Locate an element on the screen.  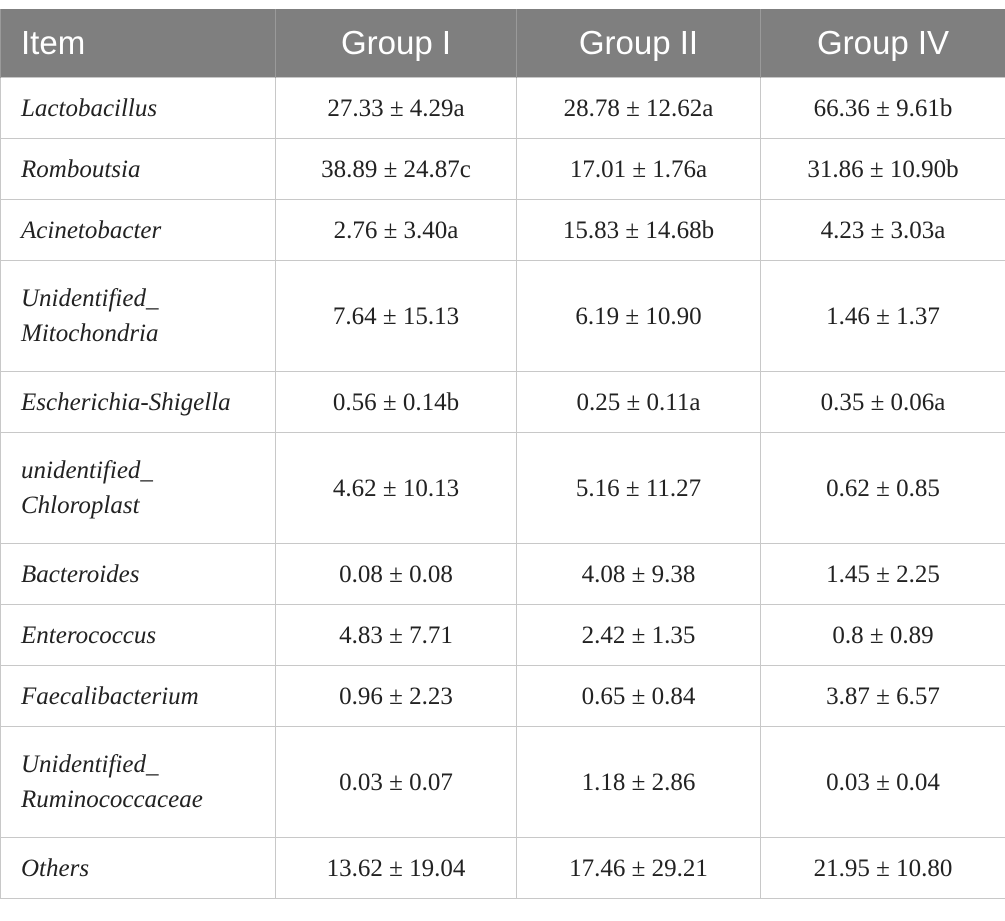
cell-group-iv: 0.62 ± 0.85 is located at coordinates (882, 488).